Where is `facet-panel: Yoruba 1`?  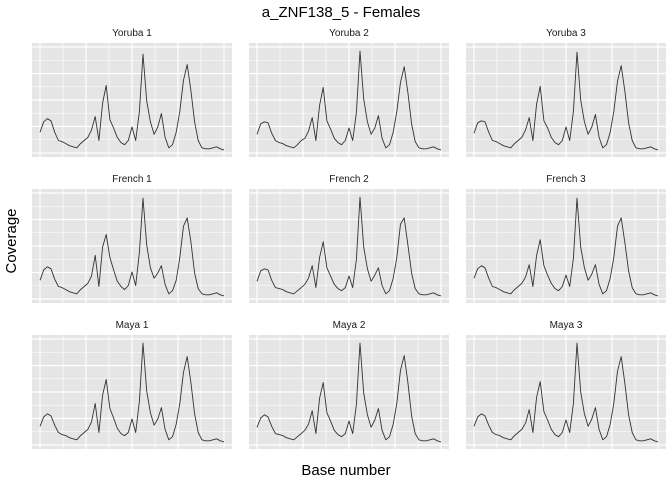 facet-panel: Yoruba 1 is located at coordinates (132, 92).